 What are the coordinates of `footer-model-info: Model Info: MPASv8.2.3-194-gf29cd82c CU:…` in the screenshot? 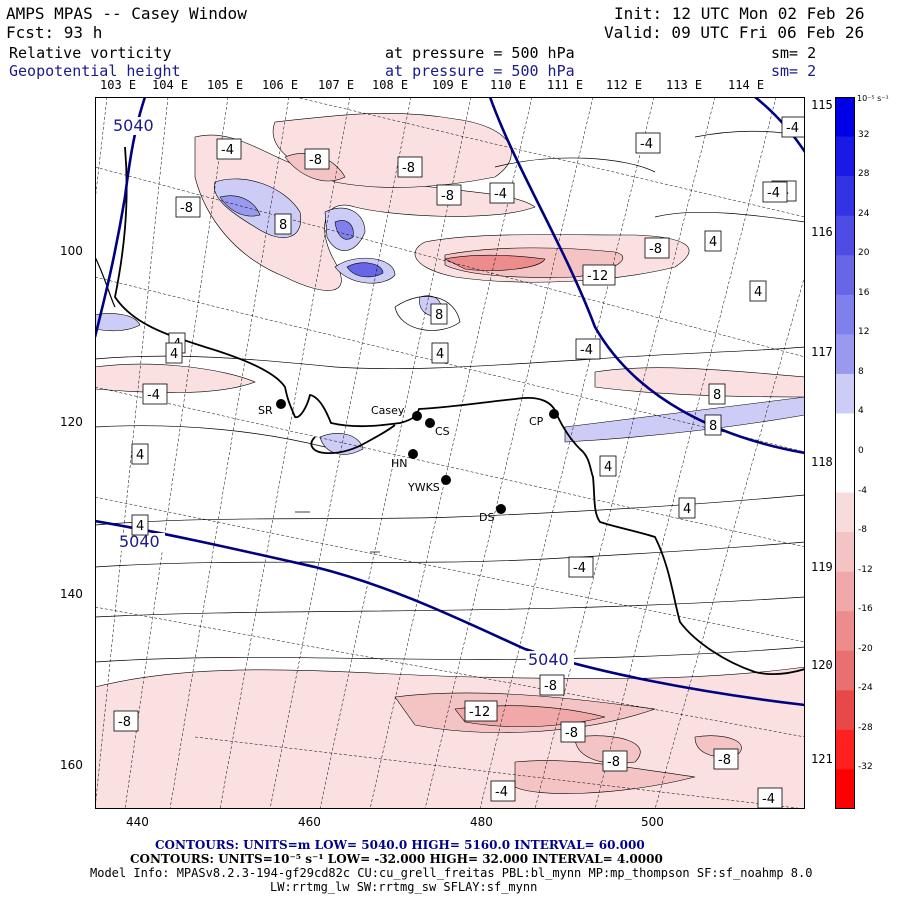 It's located at (451, 873).